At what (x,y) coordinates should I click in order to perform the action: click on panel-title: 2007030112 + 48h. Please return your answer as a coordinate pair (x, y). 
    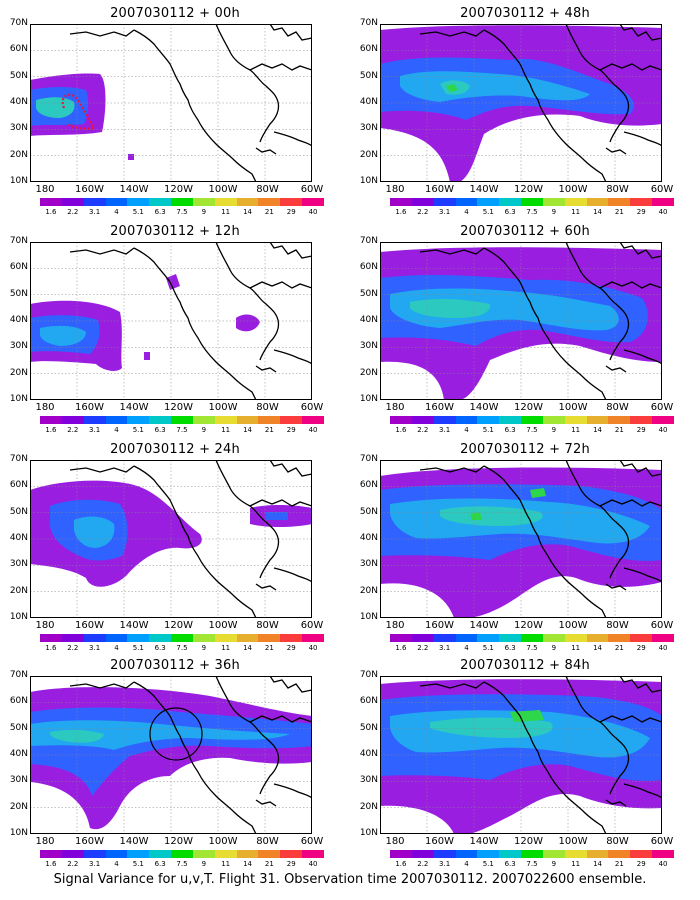
    Looking at the image, I should click on (525, 13).